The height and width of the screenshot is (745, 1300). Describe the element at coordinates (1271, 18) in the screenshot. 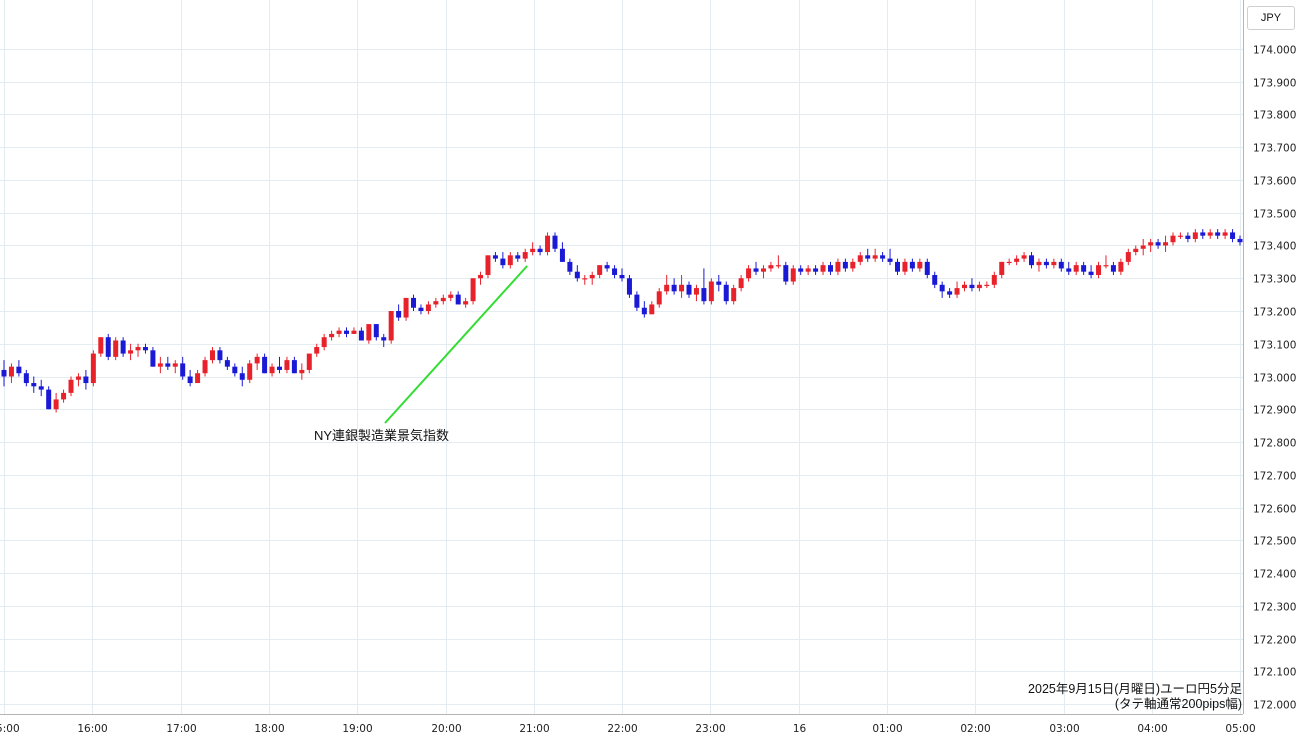

I see `currency-badge: JPY` at that location.